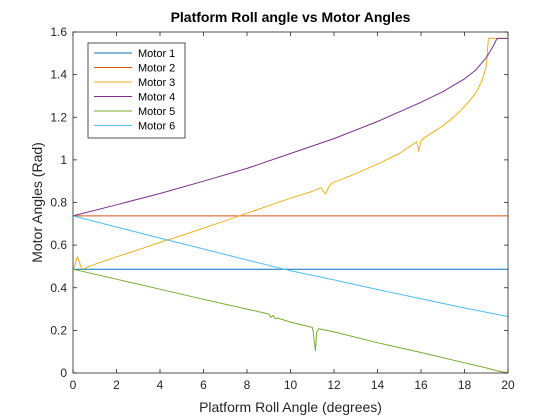 The height and width of the screenshot is (420, 560). What do you see at coordinates (58, 75) in the screenshot?
I see `y-tick-label: 1.4` at bounding box center [58, 75].